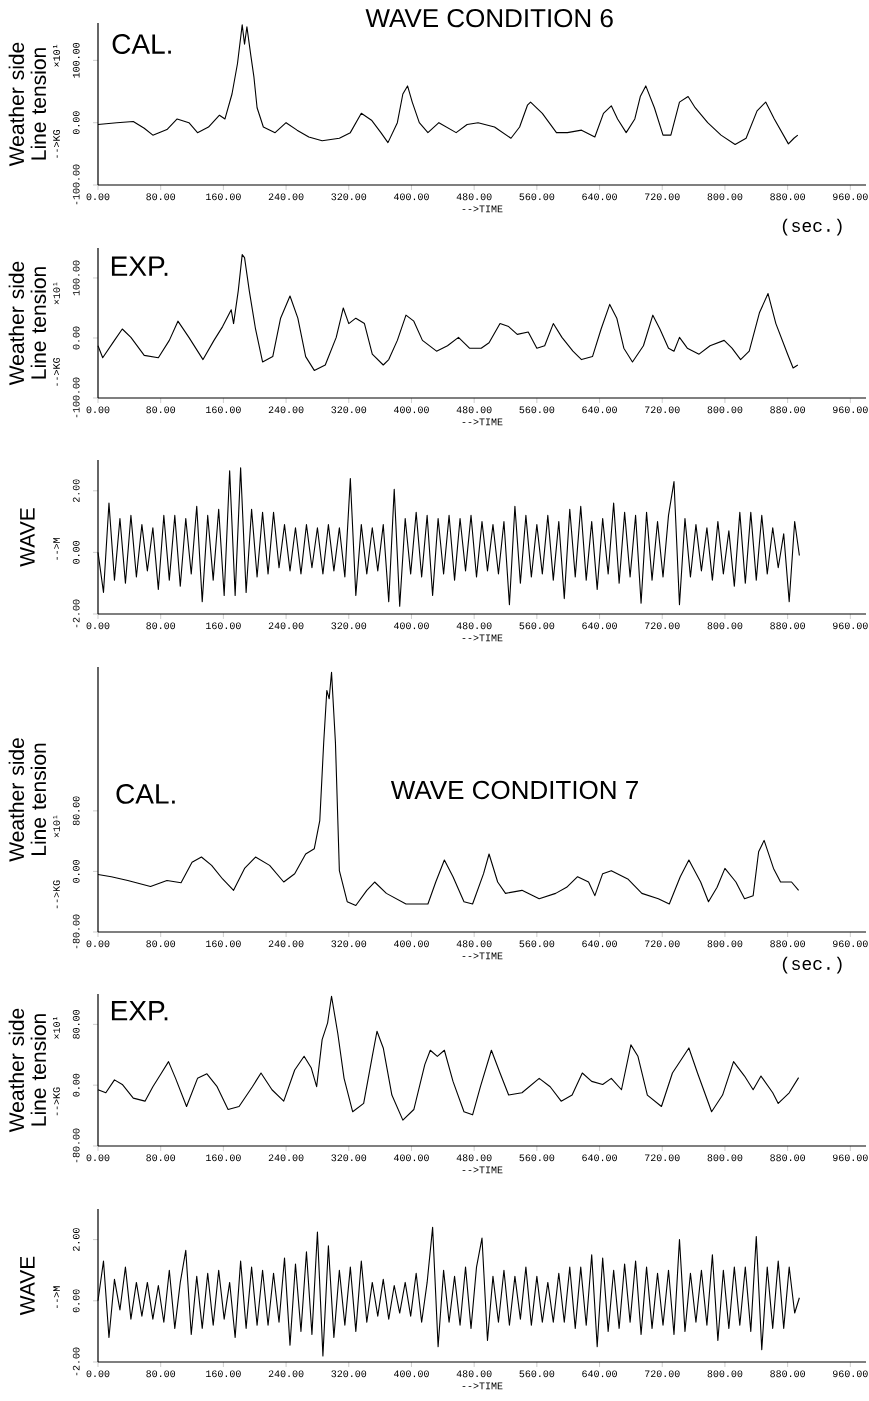  I want to click on y-tick-label: -2.00, so click(76, 1361).